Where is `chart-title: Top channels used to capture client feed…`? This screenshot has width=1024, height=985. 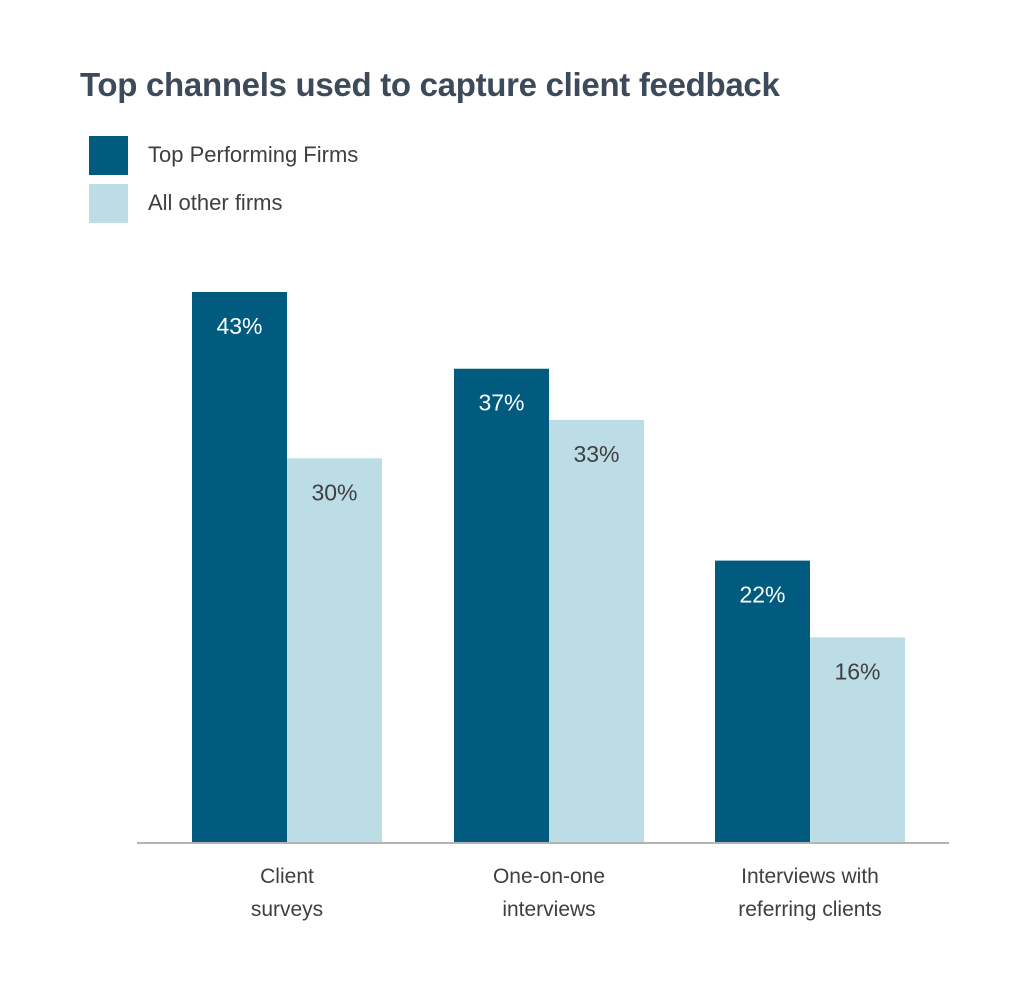
chart-title: Top channels used to capture client feed… is located at coordinates (430, 84).